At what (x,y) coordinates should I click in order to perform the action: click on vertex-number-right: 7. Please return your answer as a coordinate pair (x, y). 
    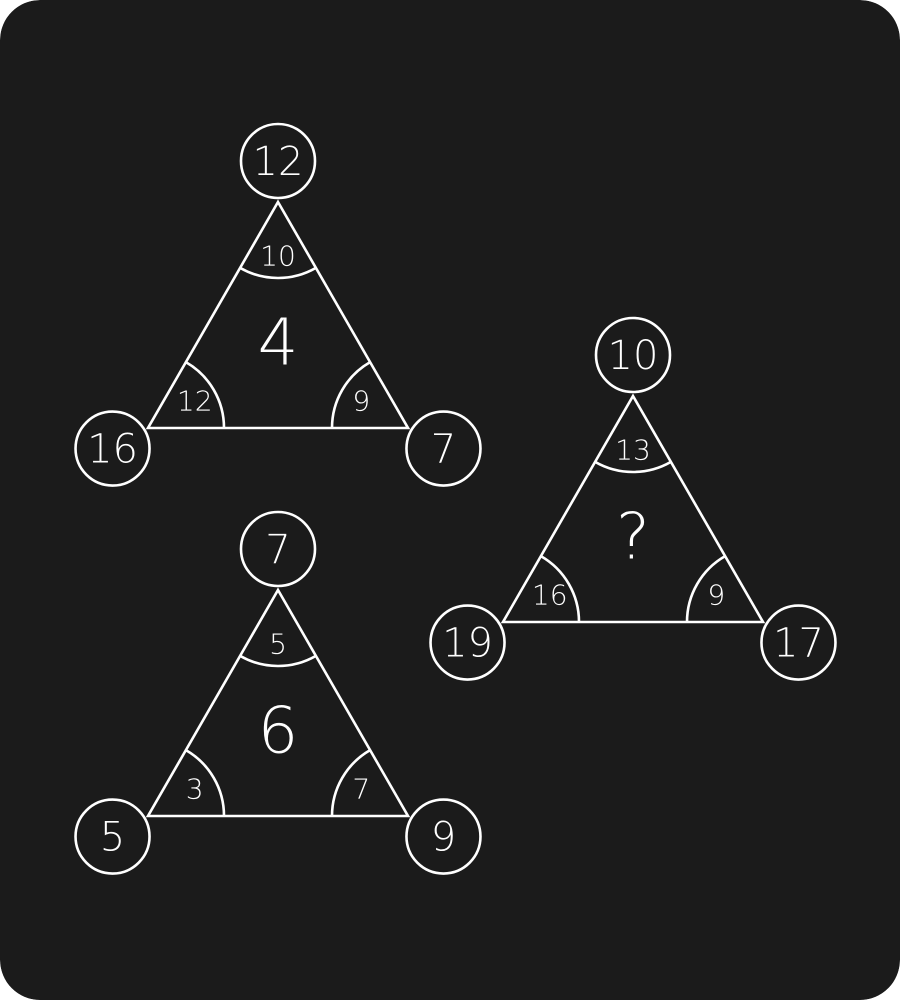
    Looking at the image, I should click on (443, 450).